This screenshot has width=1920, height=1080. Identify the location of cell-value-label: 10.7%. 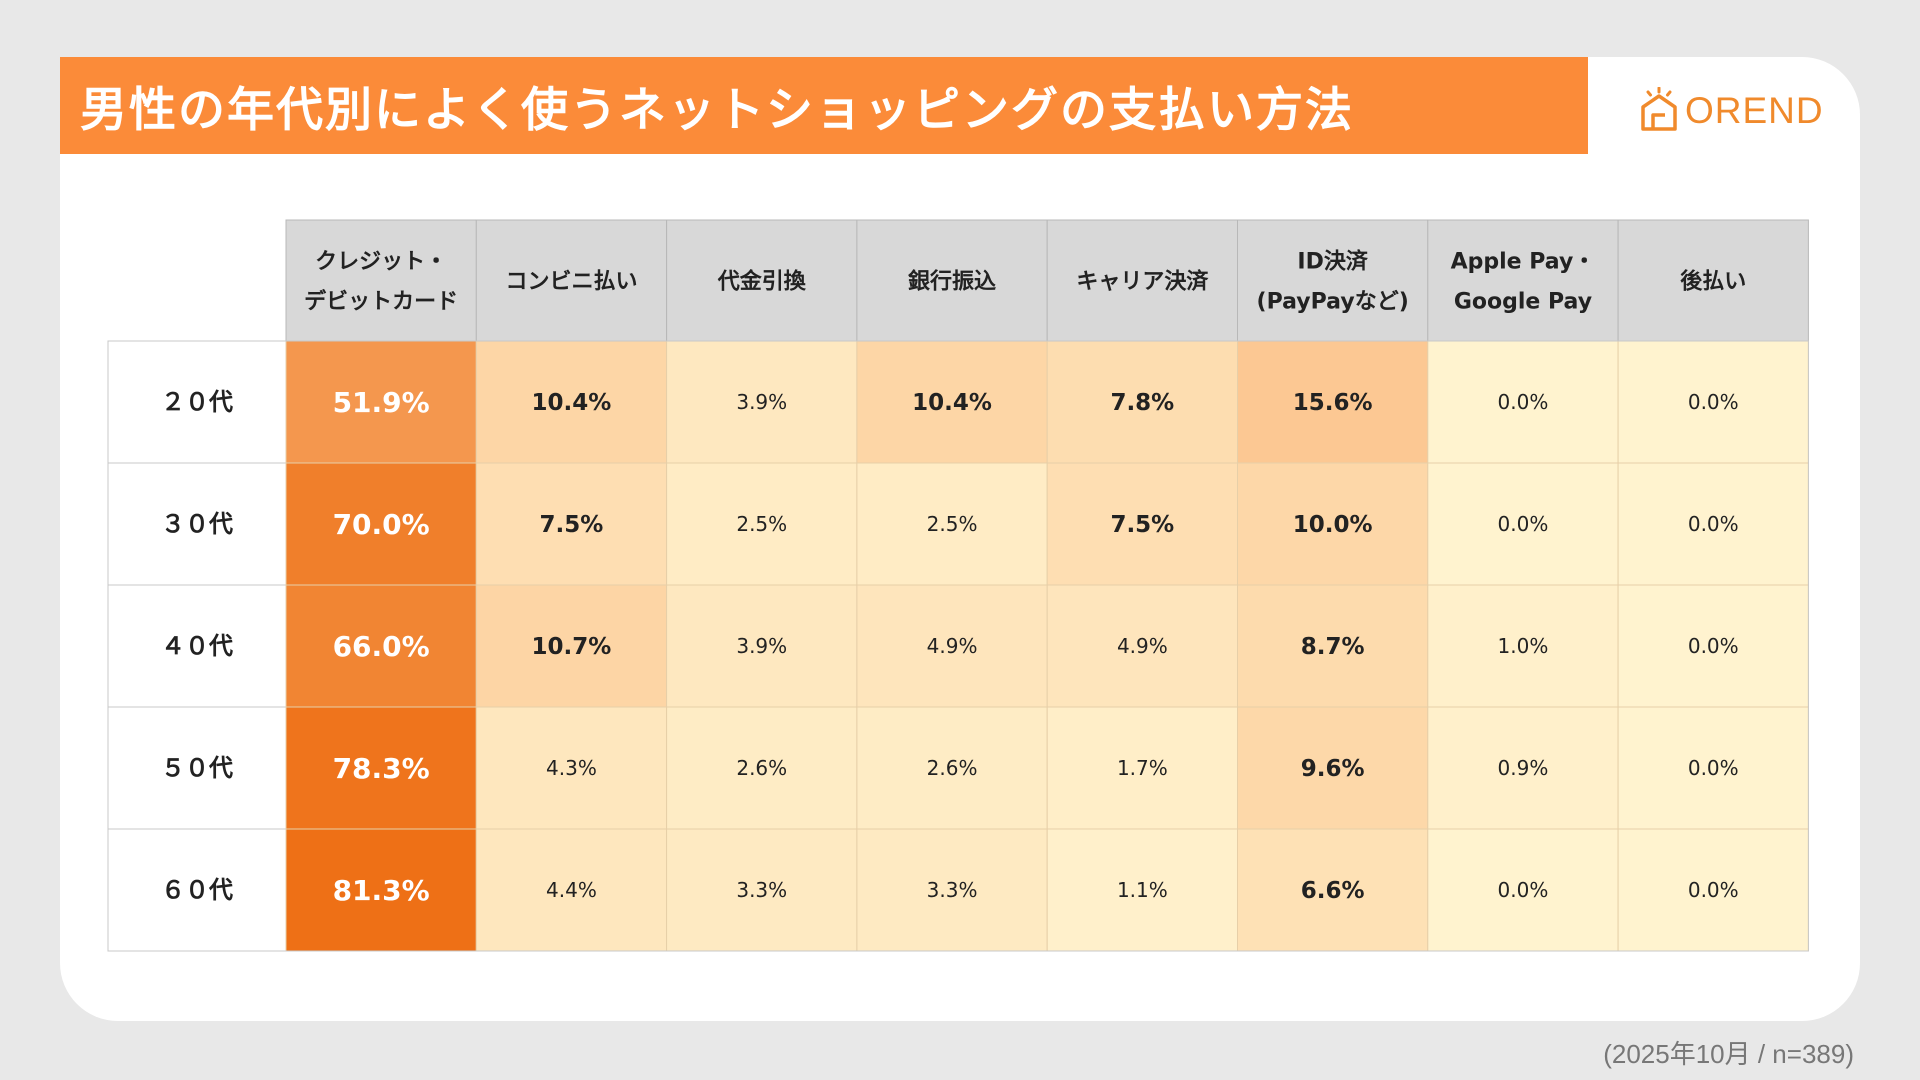
(572, 647).